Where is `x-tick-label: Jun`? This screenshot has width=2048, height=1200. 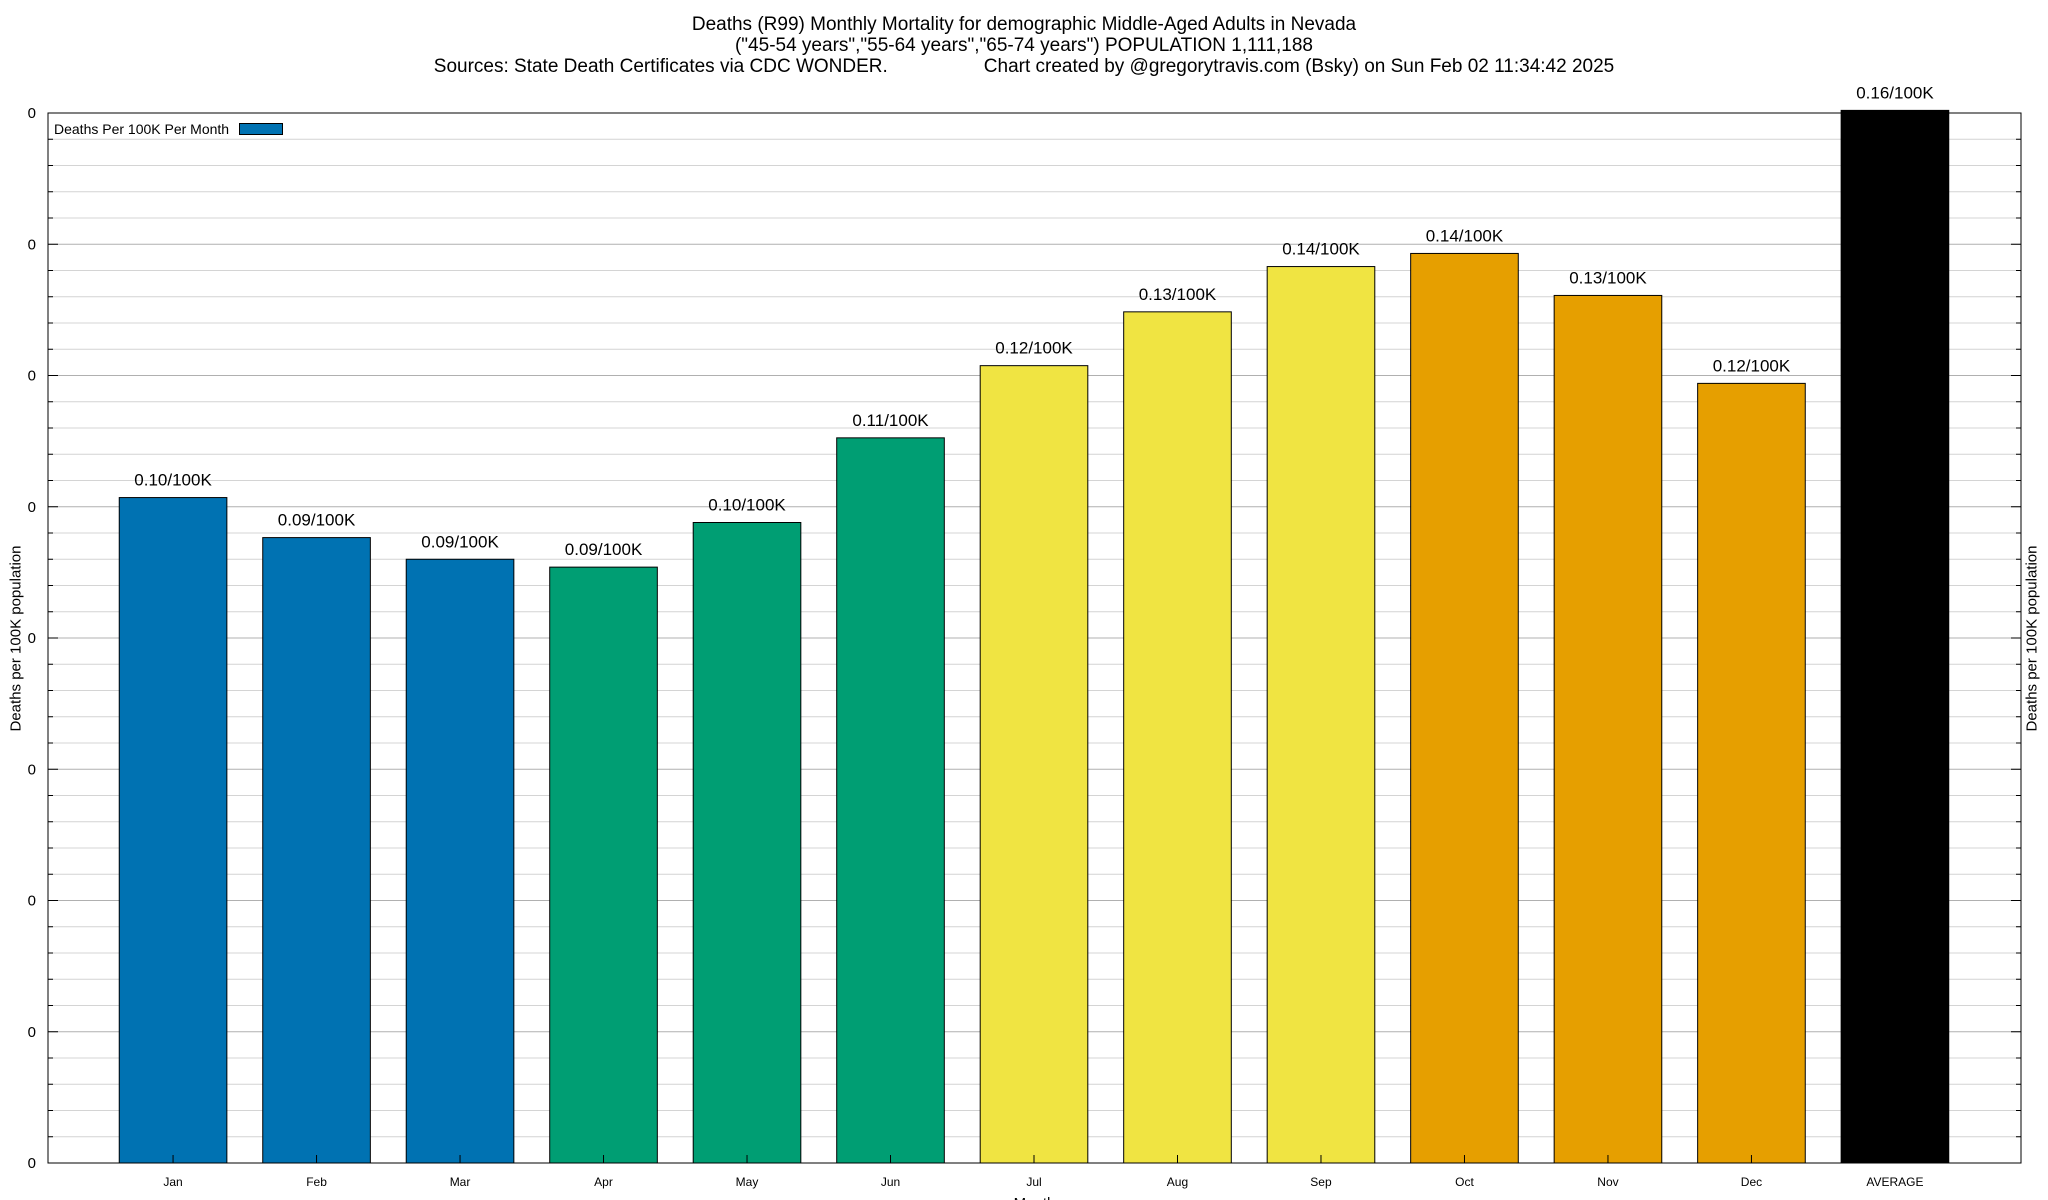 x-tick-label: Jun is located at coordinates (890, 1182).